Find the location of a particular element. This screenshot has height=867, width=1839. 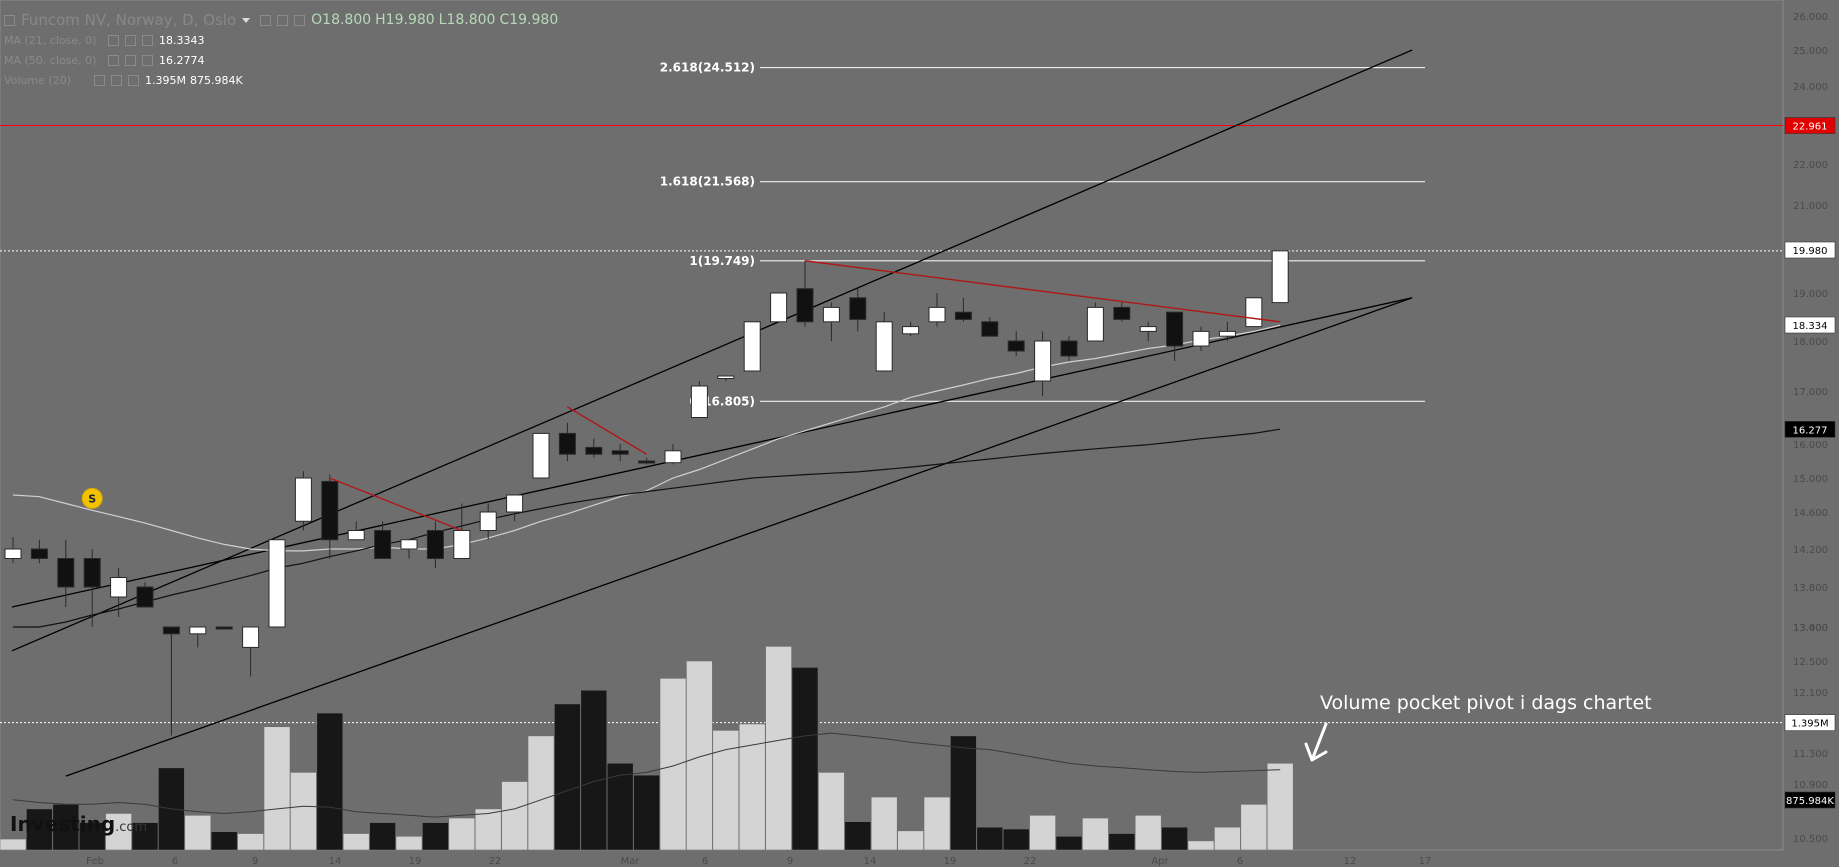

indicator-row-volume: Volume (20) 1.395M 875.984K is located at coordinates (281, 80).